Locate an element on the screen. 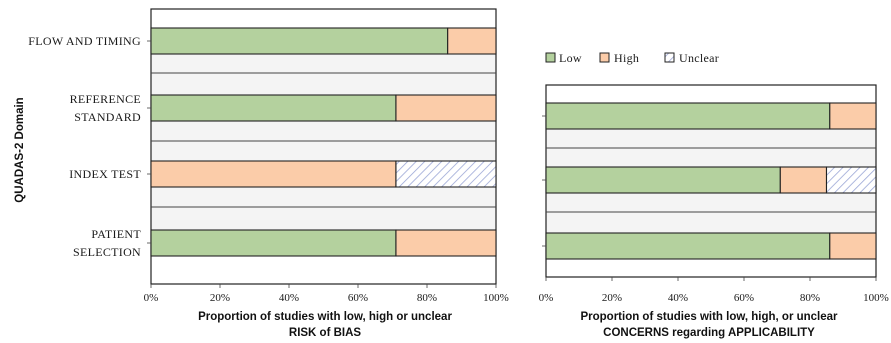 The image size is (891, 343). category-label: FLOW AND TIMING is located at coordinates (84, 41).